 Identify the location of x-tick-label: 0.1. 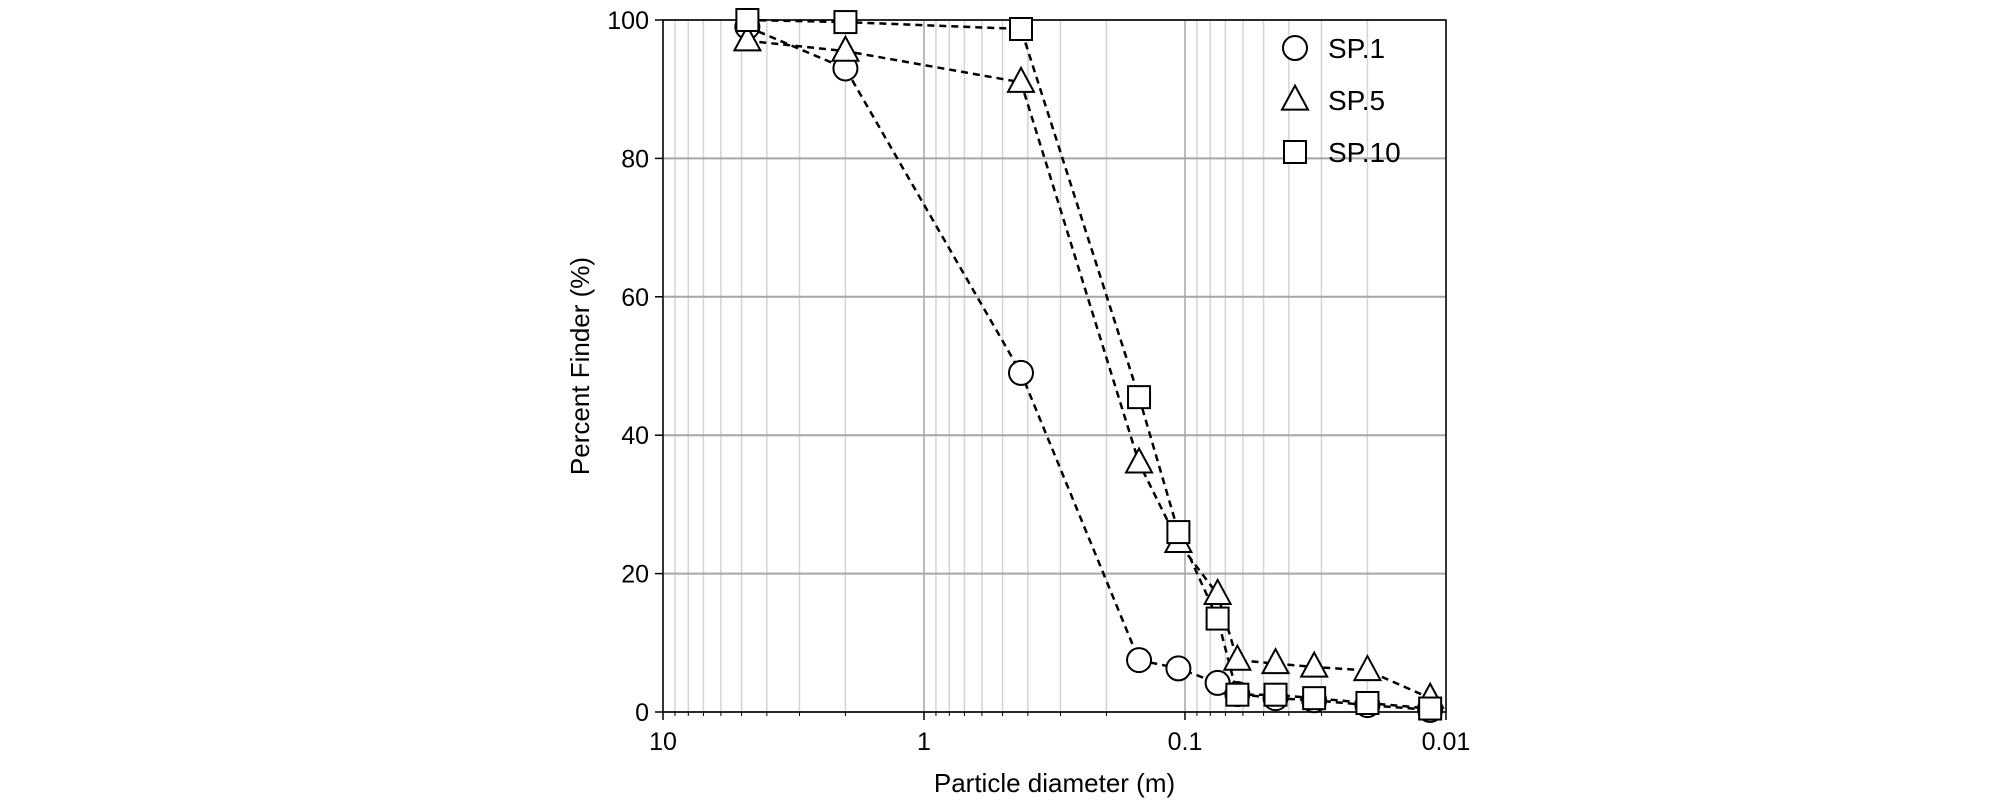
(1185, 742).